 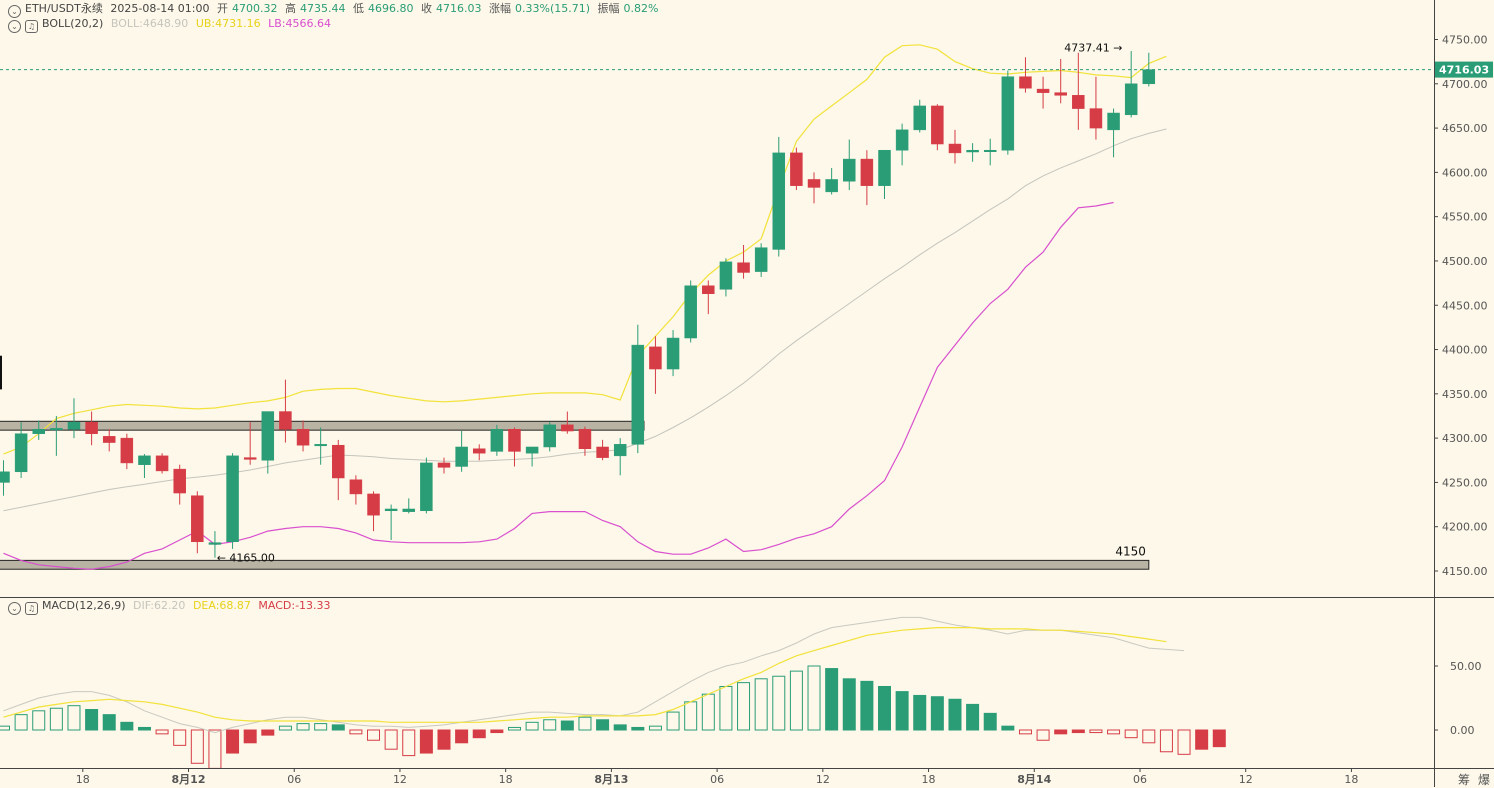 What do you see at coordinates (1465, 571) in the screenshot?
I see `price-tick-label: 4150.00` at bounding box center [1465, 571].